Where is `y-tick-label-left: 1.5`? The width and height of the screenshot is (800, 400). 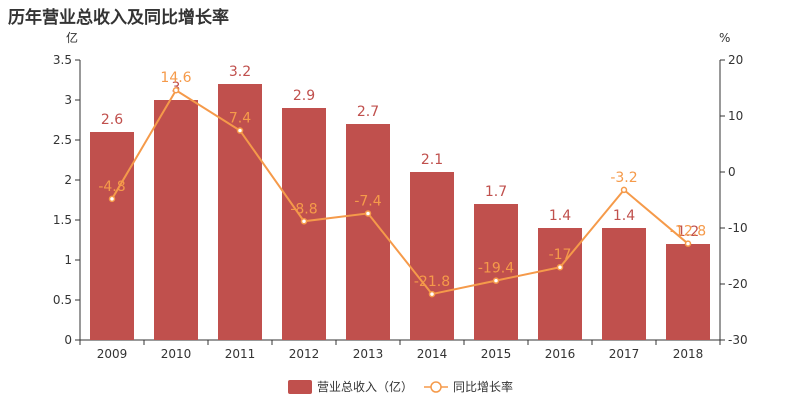 y-tick-label-left: 1.5 is located at coordinates (62, 220).